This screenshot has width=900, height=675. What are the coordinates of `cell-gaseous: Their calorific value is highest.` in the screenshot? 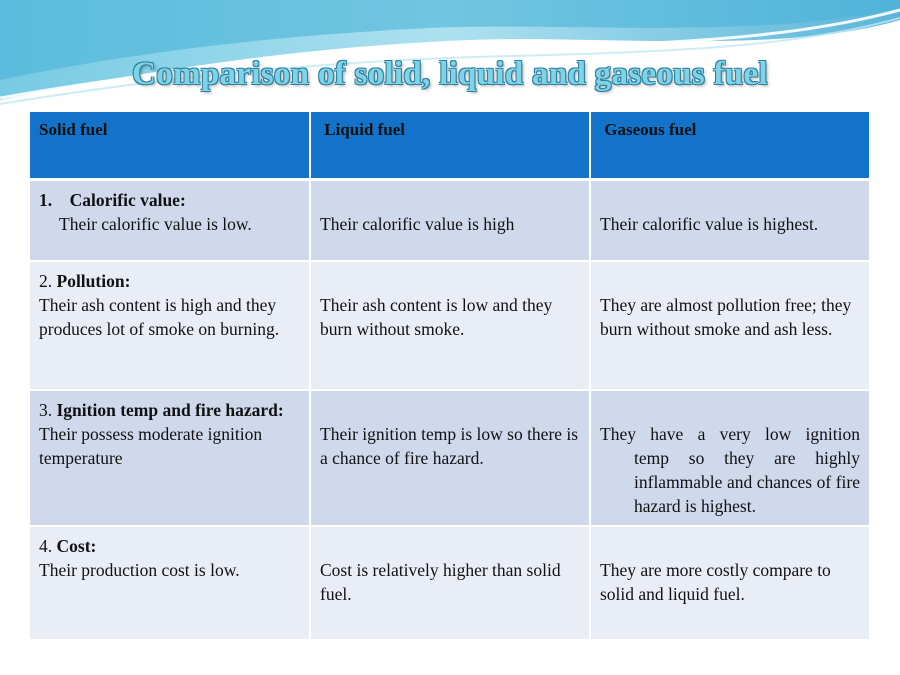 It's located at (730, 220).